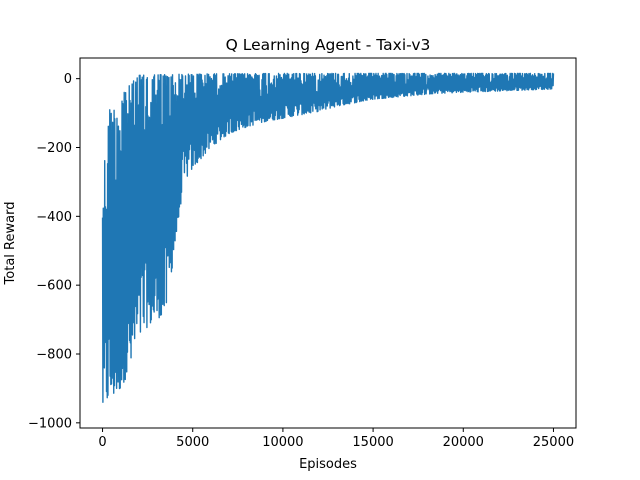 This screenshot has width=640, height=480. Describe the element at coordinates (54, 251) in the screenshot. I see `y-axis-ticks: −1000 −800 −600 −400 −200 0` at that location.